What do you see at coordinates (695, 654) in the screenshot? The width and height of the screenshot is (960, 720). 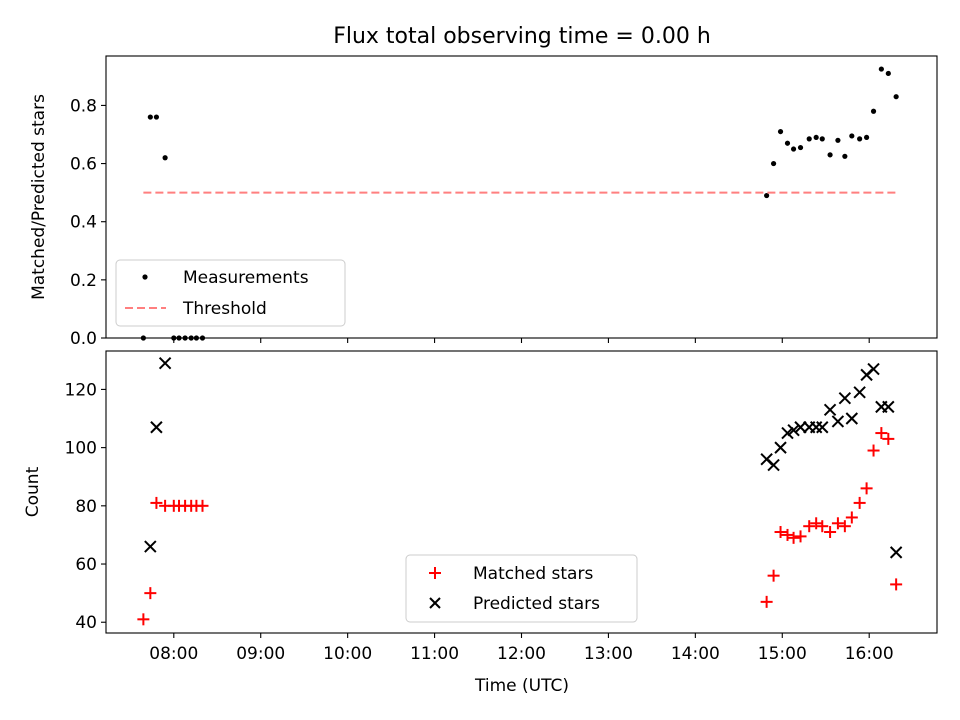 I see `xtick-label: 14:00` at bounding box center [695, 654].